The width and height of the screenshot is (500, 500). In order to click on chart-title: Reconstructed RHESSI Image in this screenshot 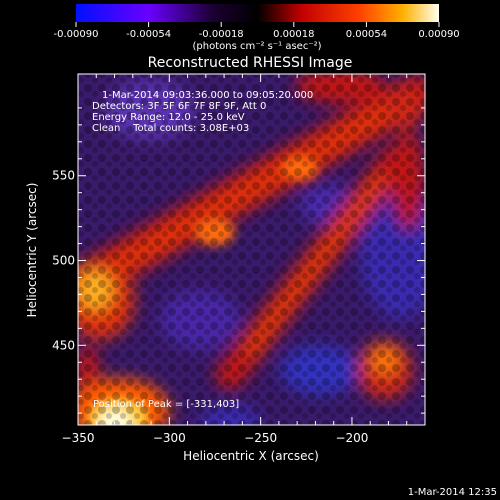, I will do `click(250, 63)`.